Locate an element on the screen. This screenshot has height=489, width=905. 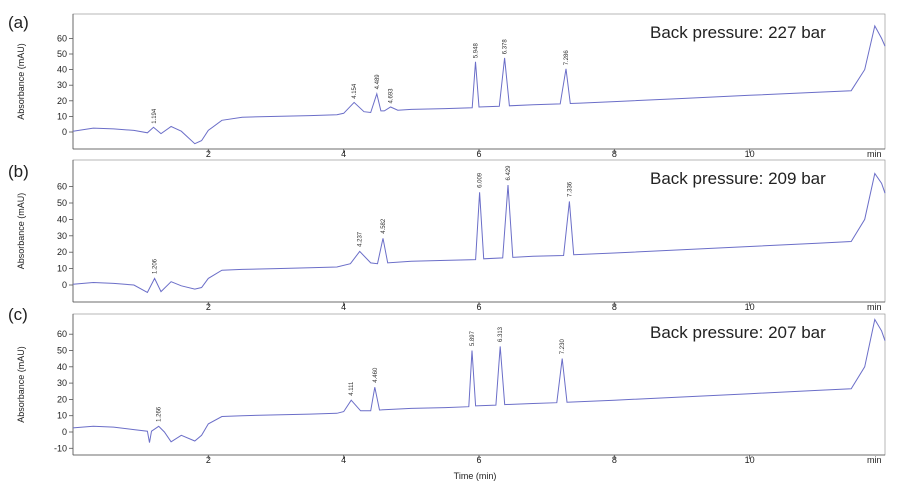
panel-label: (b) is located at coordinates (18, 171).